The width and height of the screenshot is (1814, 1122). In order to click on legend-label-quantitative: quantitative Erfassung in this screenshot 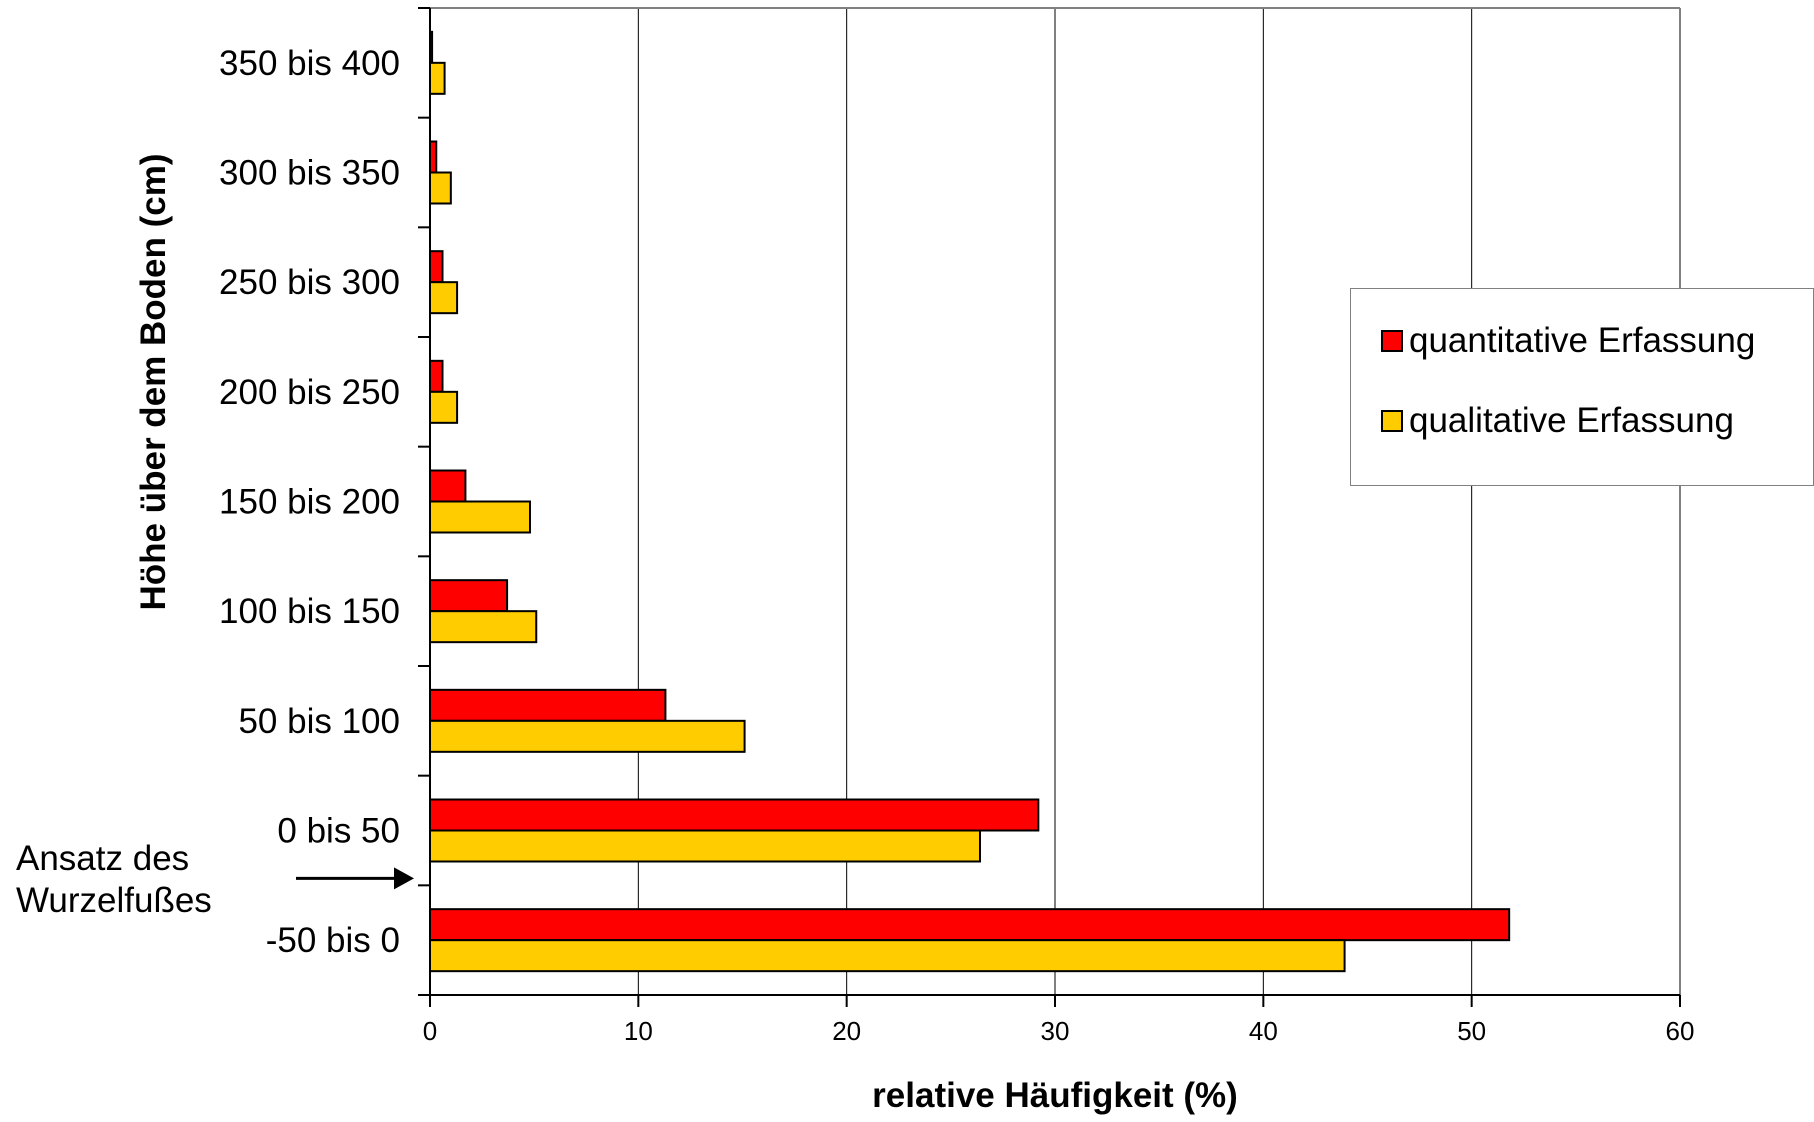, I will do `click(1582, 340)`.